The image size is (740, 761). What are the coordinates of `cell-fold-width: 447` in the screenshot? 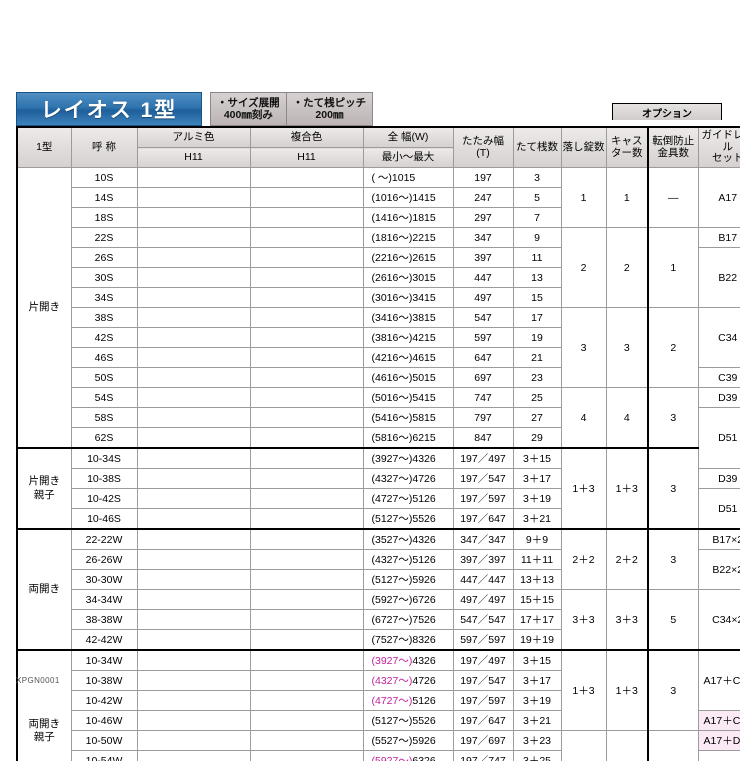 It's located at (483, 277).